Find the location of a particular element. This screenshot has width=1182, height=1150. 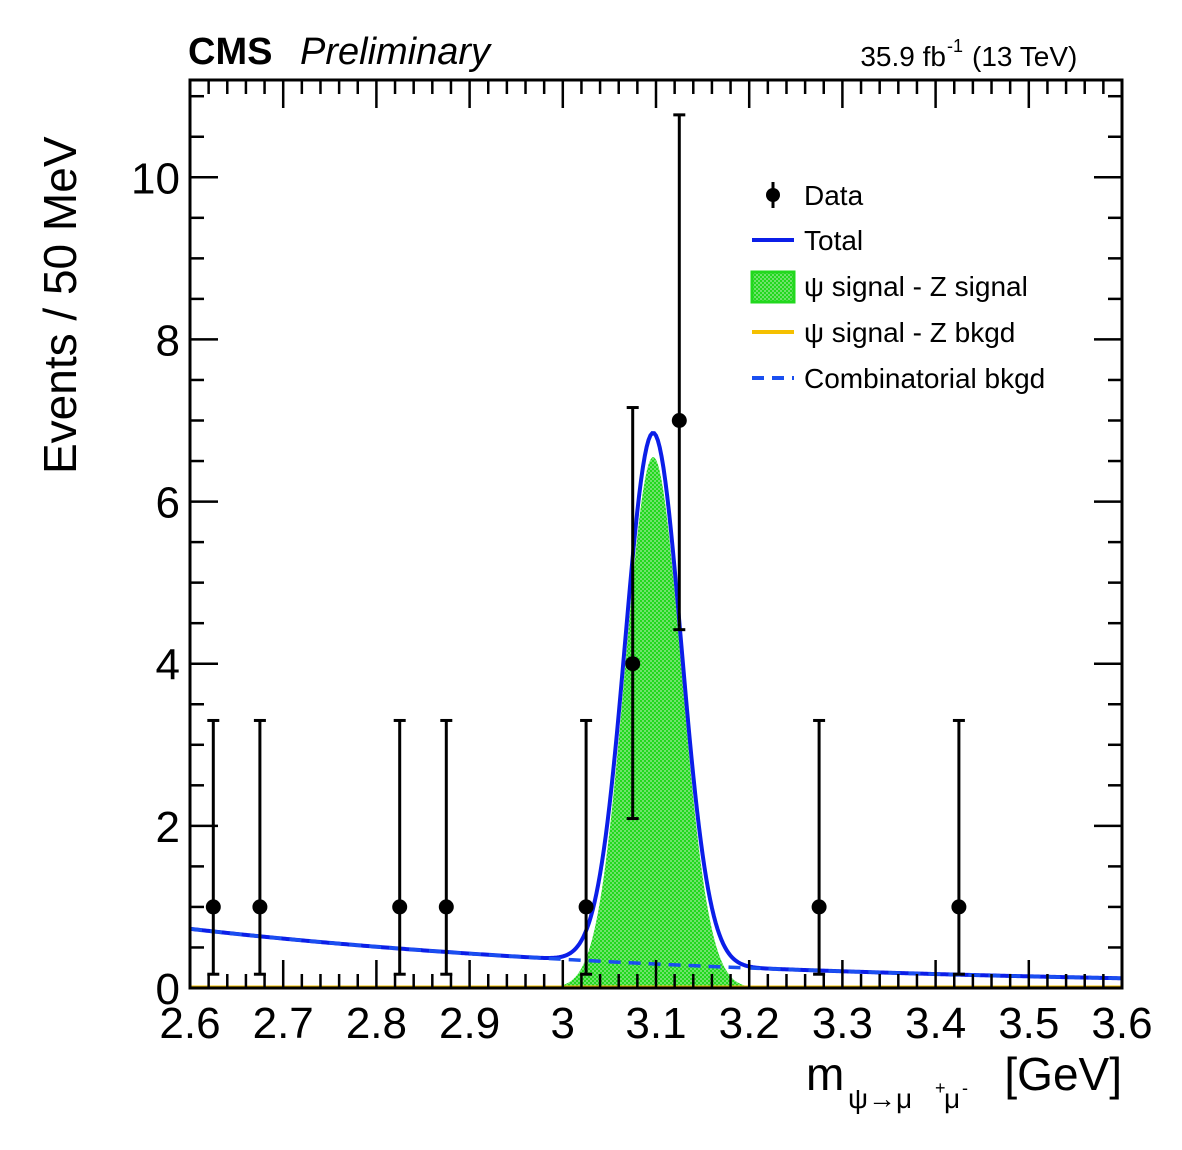

y-tick-label: 0 is located at coordinates (168, 989).